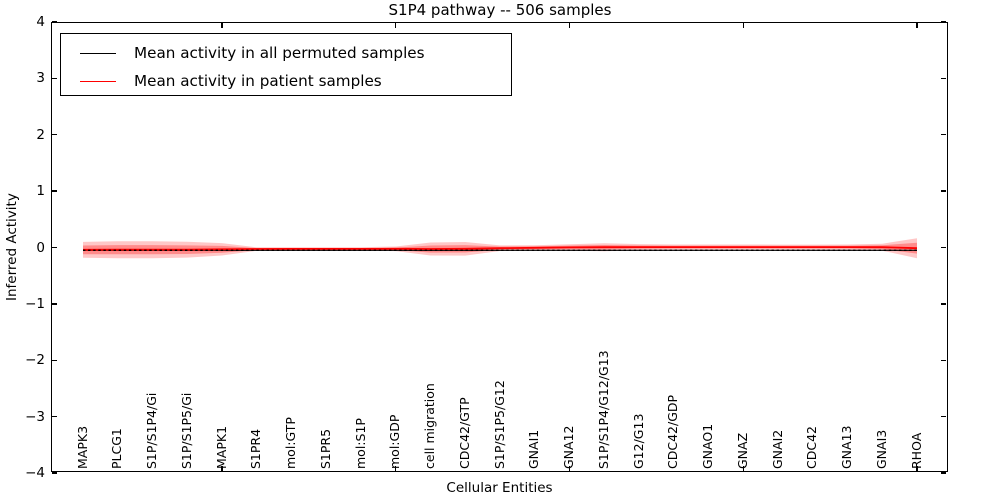  Describe the element at coordinates (673, 431) in the screenshot. I see `x-entity-label: CDC42/GDP` at that location.